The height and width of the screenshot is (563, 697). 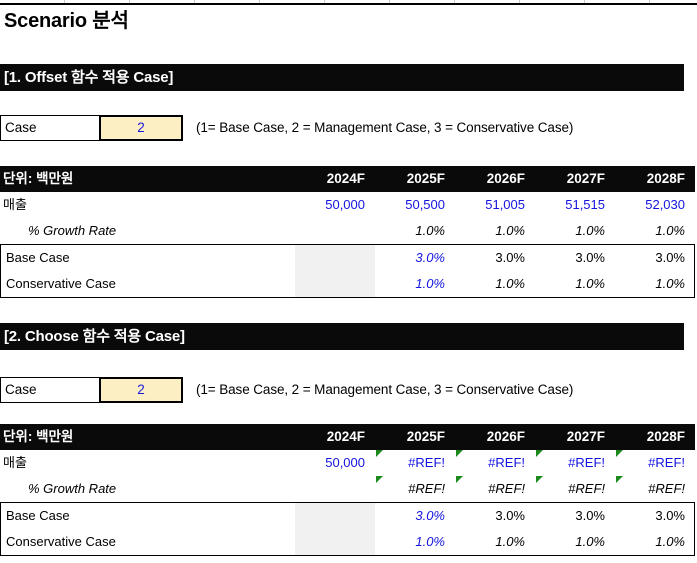 I want to click on revenue-row: 매출 50,000 #REF! #REF! #REF! #REF!, so click(x=348, y=463).